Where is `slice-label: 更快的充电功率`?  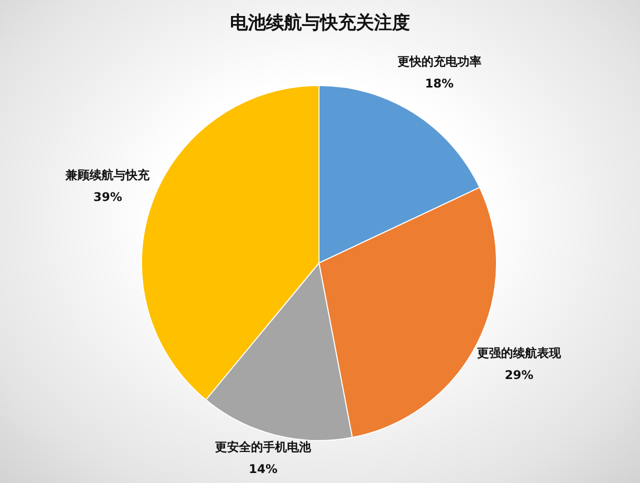 slice-label: 更快的充电功率 is located at coordinates (439, 61).